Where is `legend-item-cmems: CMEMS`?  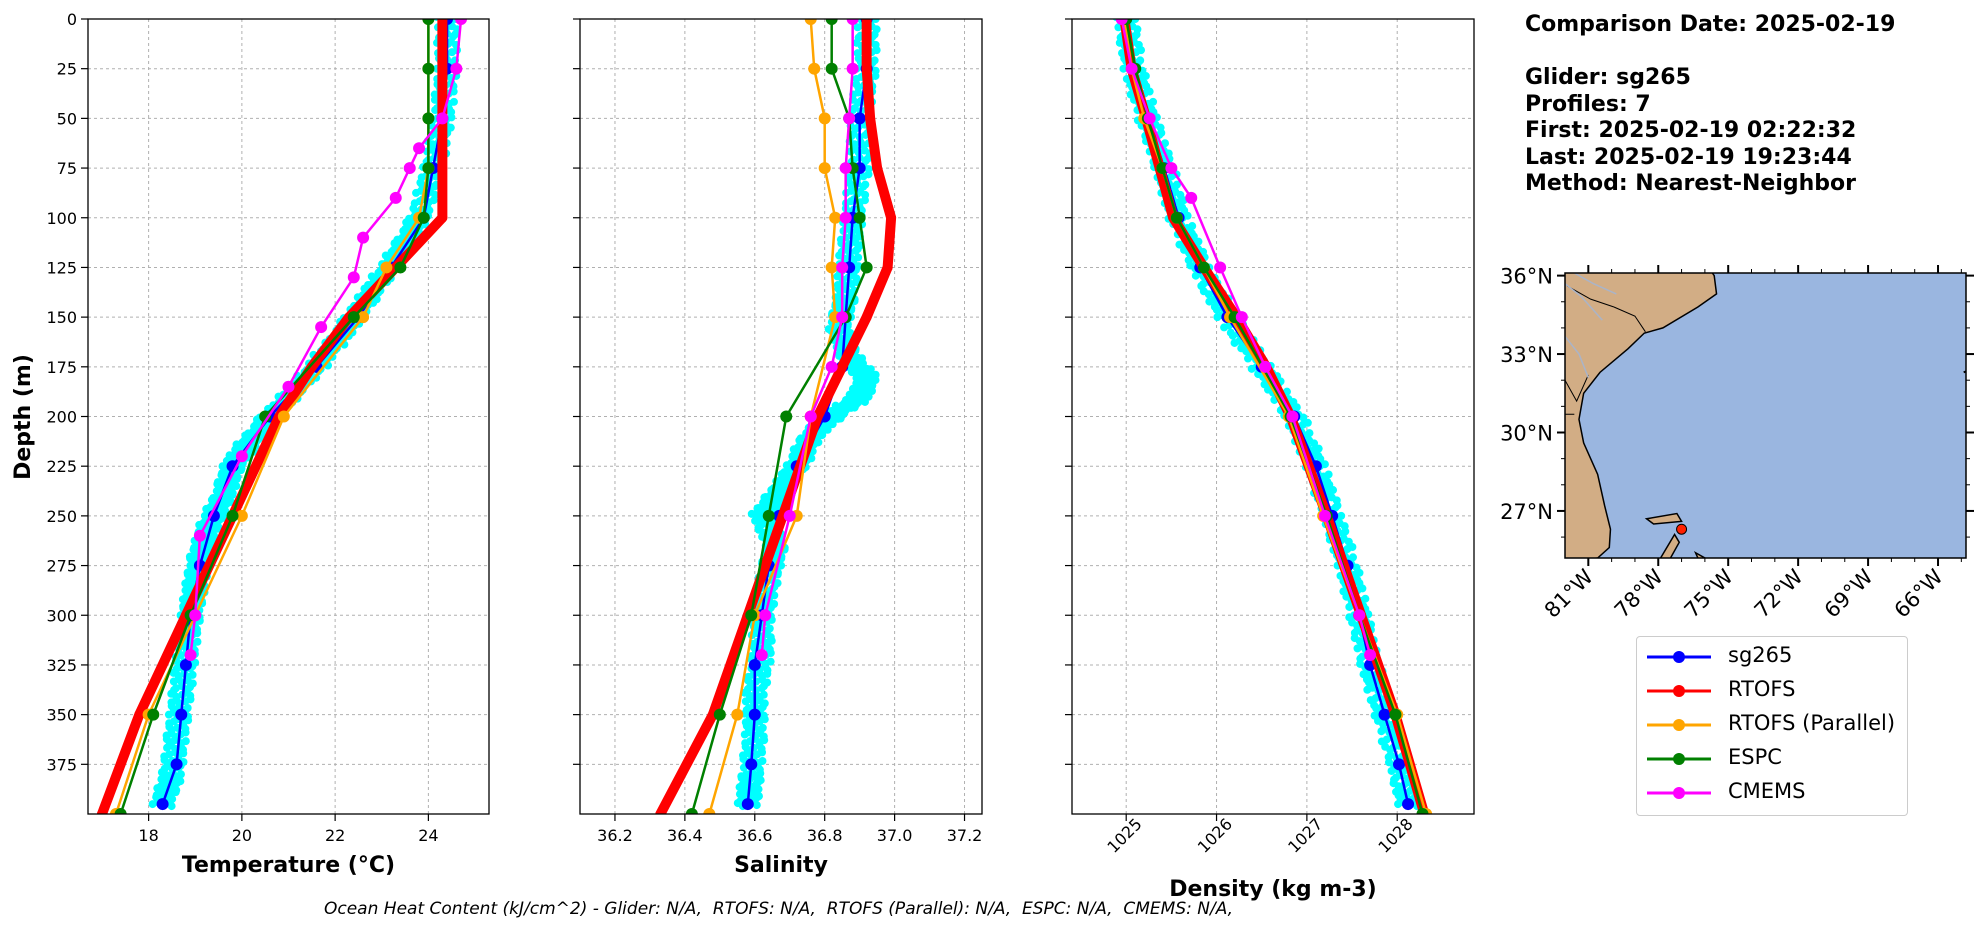 legend-item-cmems: CMEMS is located at coordinates (1772, 792).